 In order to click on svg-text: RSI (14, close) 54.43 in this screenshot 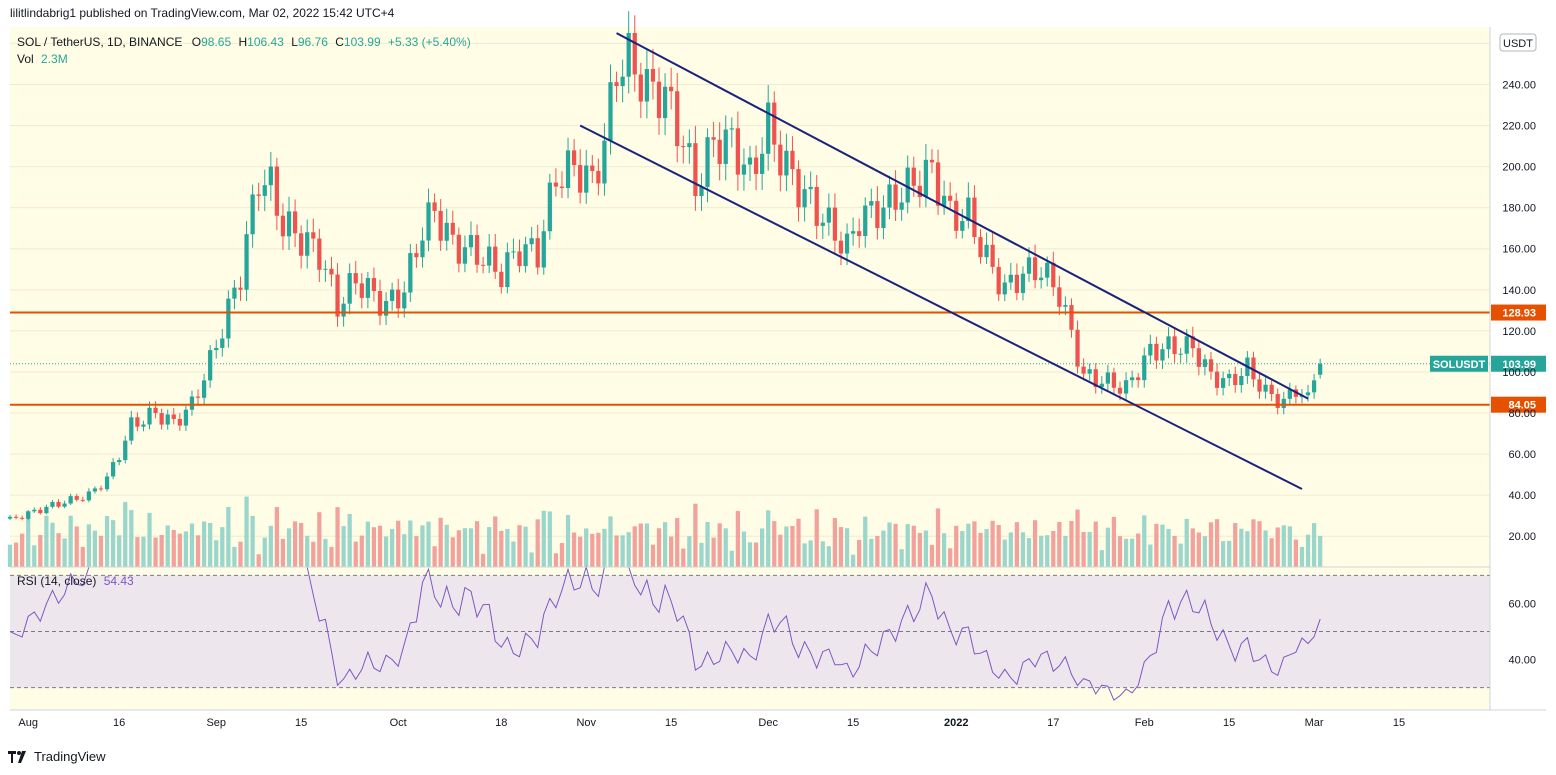, I will do `click(75, 581)`.